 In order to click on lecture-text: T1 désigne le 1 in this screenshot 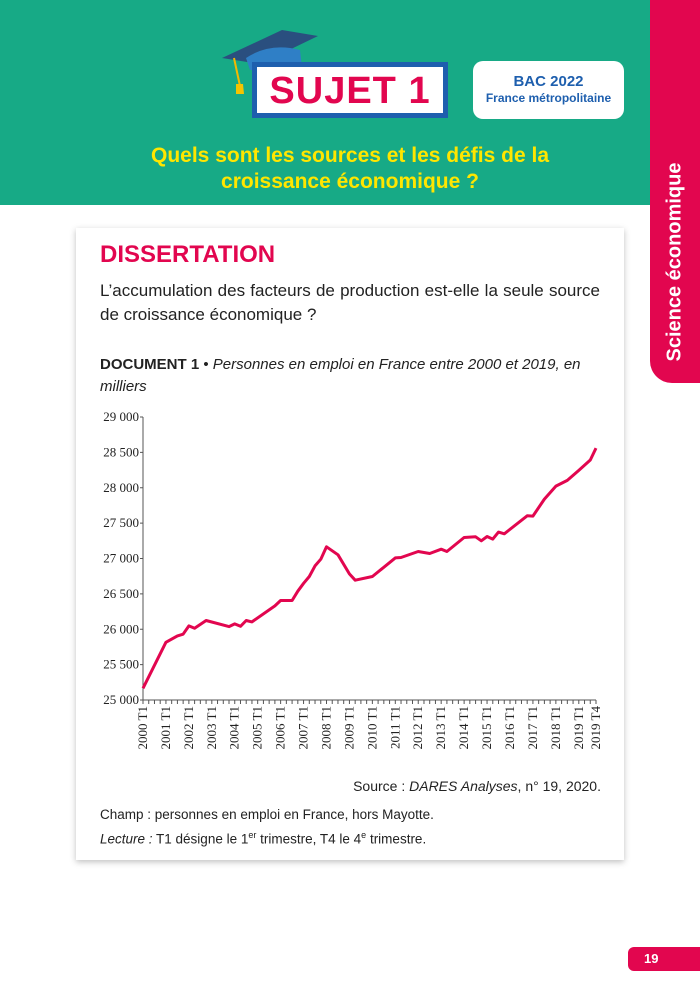, I will do `click(200, 839)`.